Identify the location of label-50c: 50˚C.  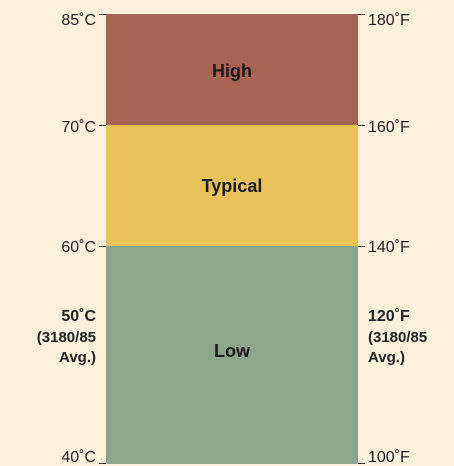
(78, 316).